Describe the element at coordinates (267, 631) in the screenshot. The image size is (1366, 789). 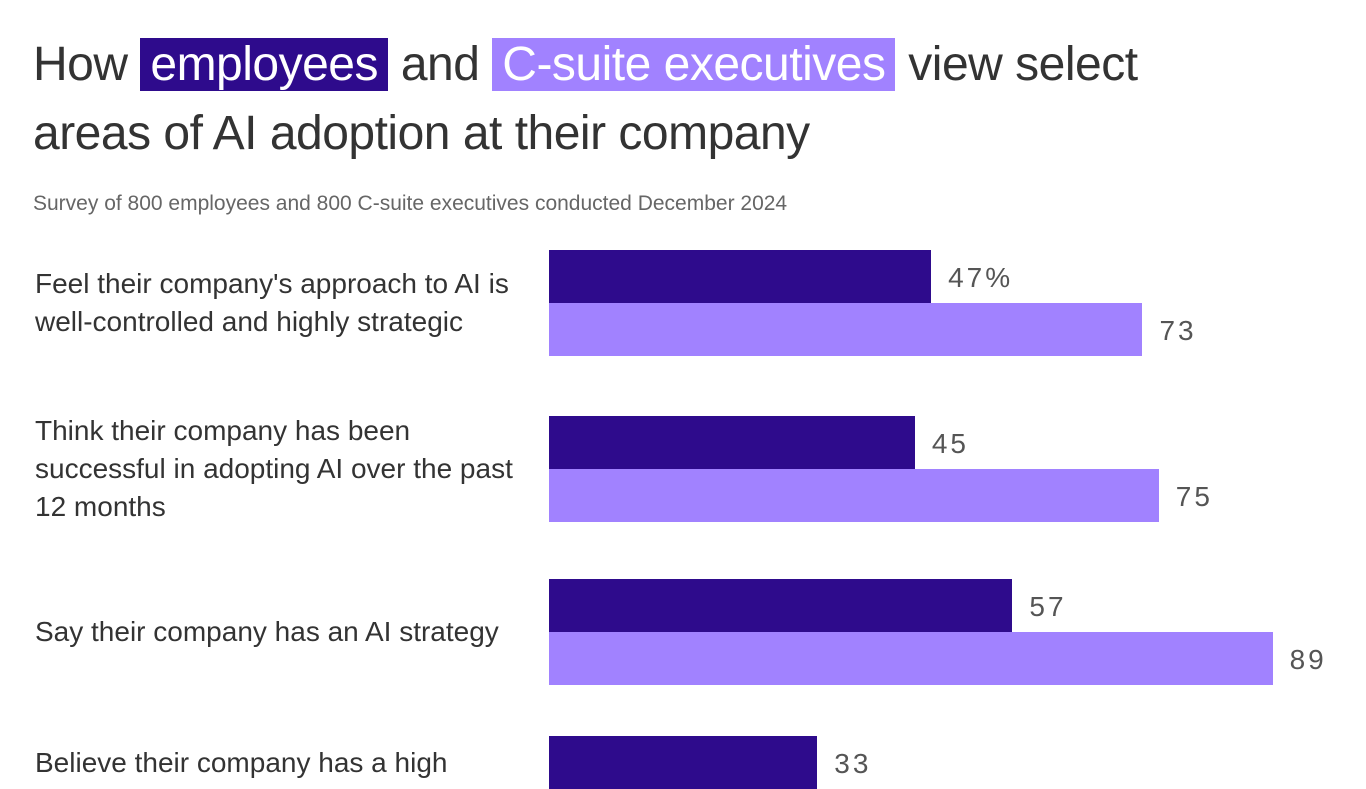
I see `category-label: Say their company has an AI strategy` at that location.